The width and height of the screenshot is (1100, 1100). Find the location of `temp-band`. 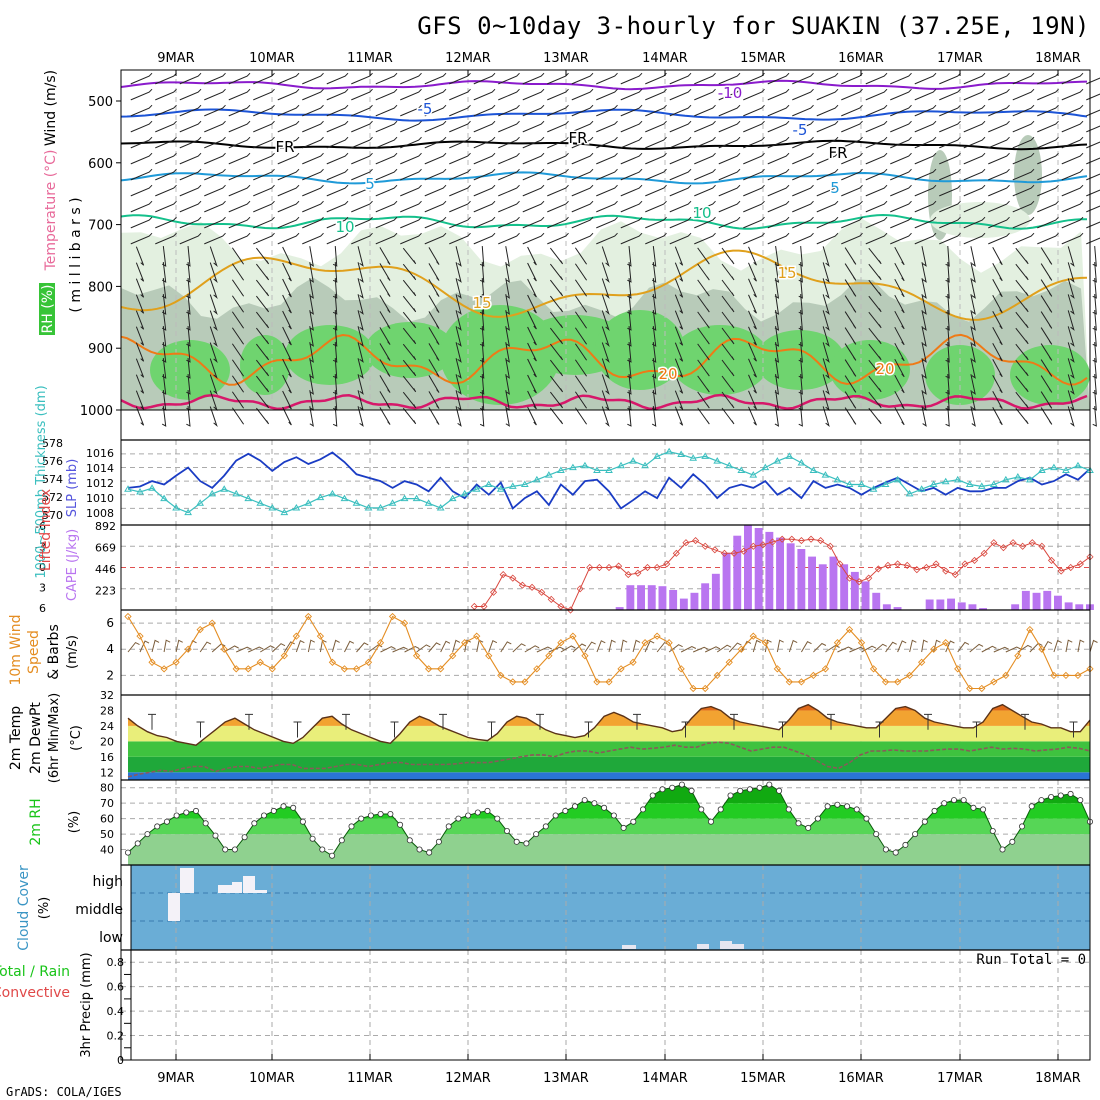

temp-band is located at coordinates (609, 733).